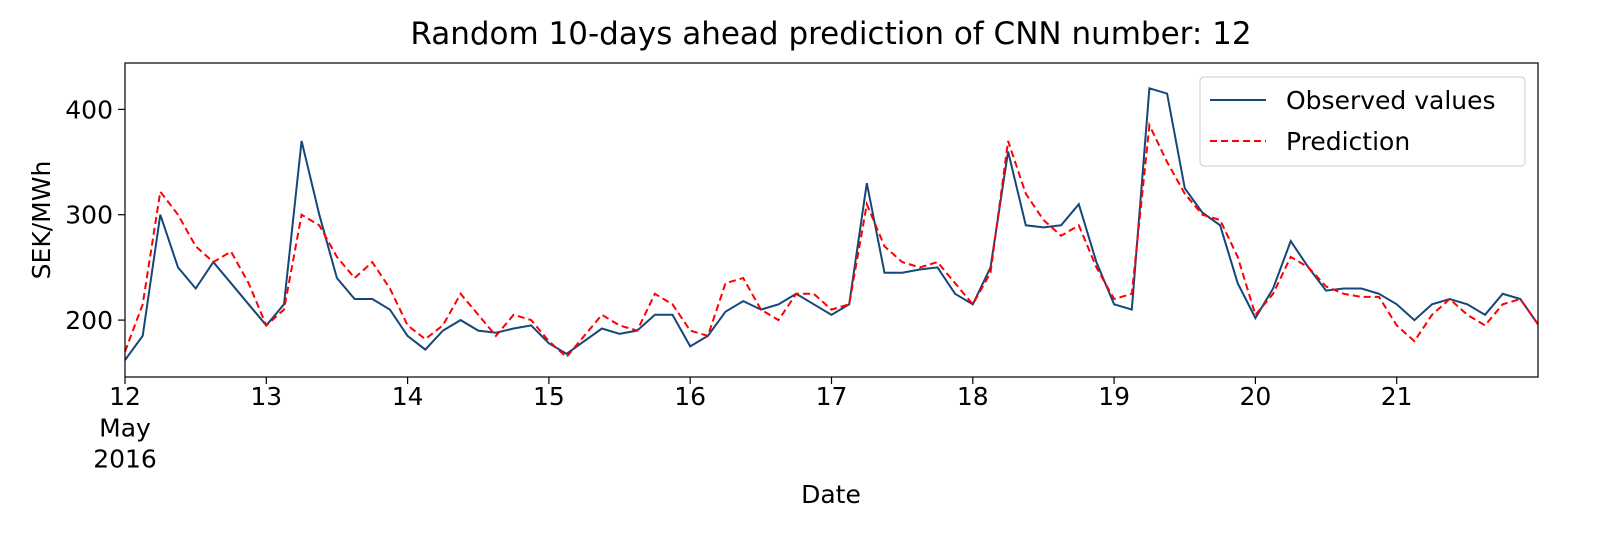 The width and height of the screenshot is (1600, 550). I want to click on x-axis-label: Date, so click(831, 494).